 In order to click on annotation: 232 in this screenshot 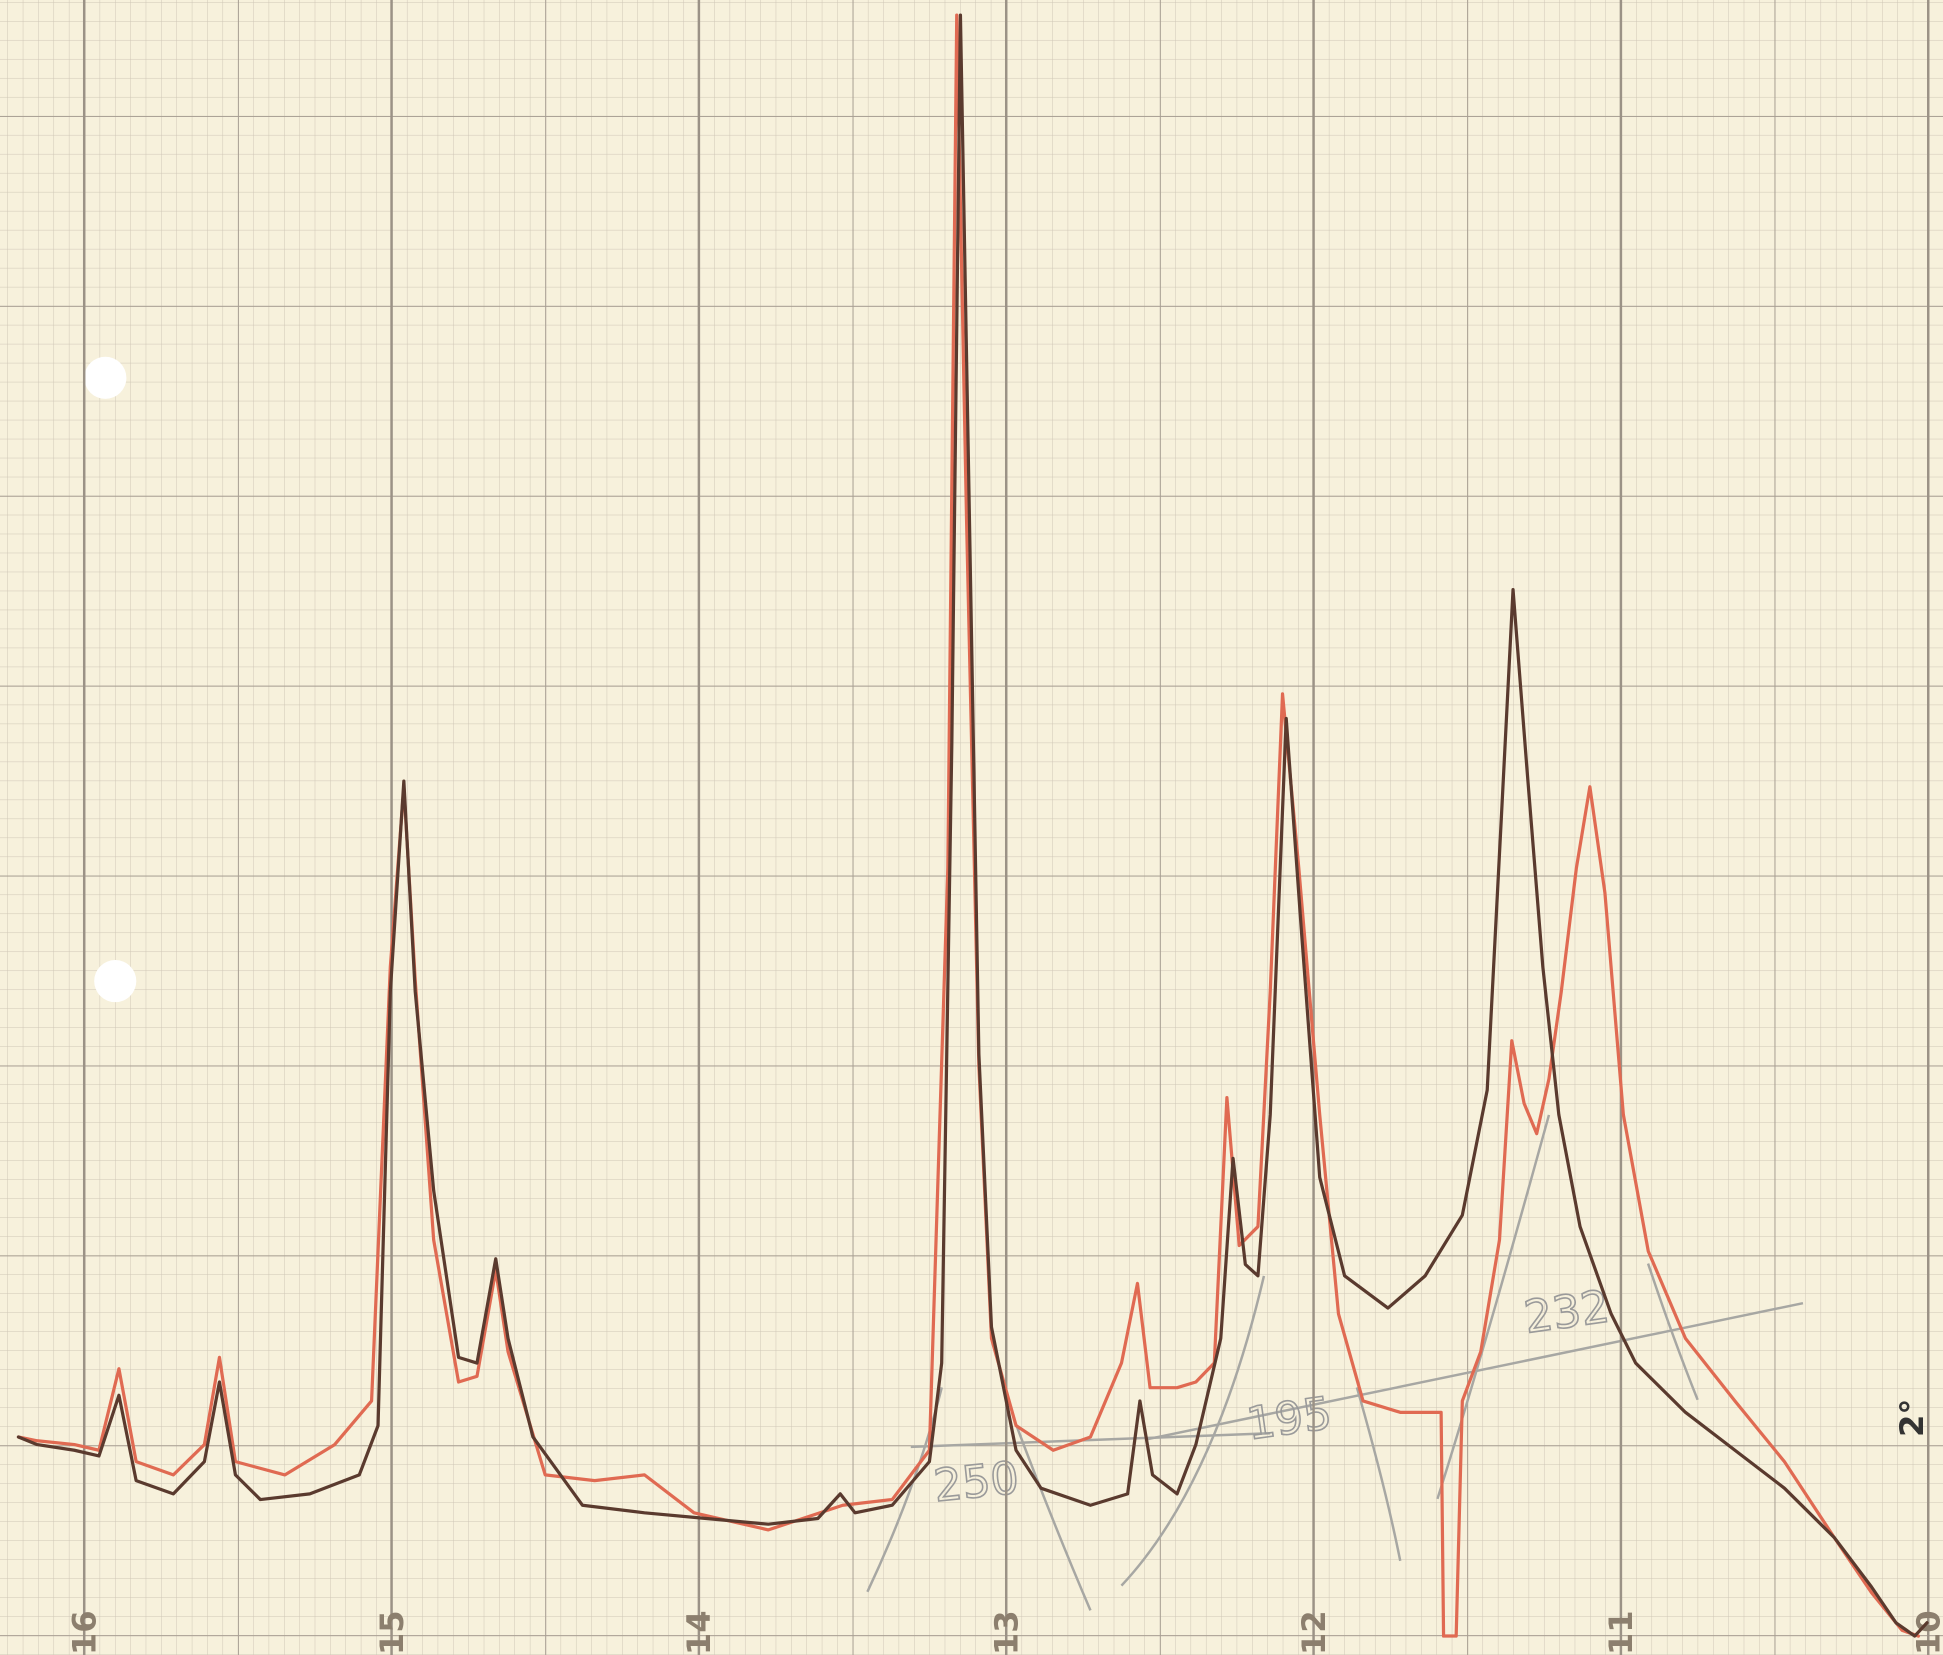, I will do `click(1567, 1311)`.